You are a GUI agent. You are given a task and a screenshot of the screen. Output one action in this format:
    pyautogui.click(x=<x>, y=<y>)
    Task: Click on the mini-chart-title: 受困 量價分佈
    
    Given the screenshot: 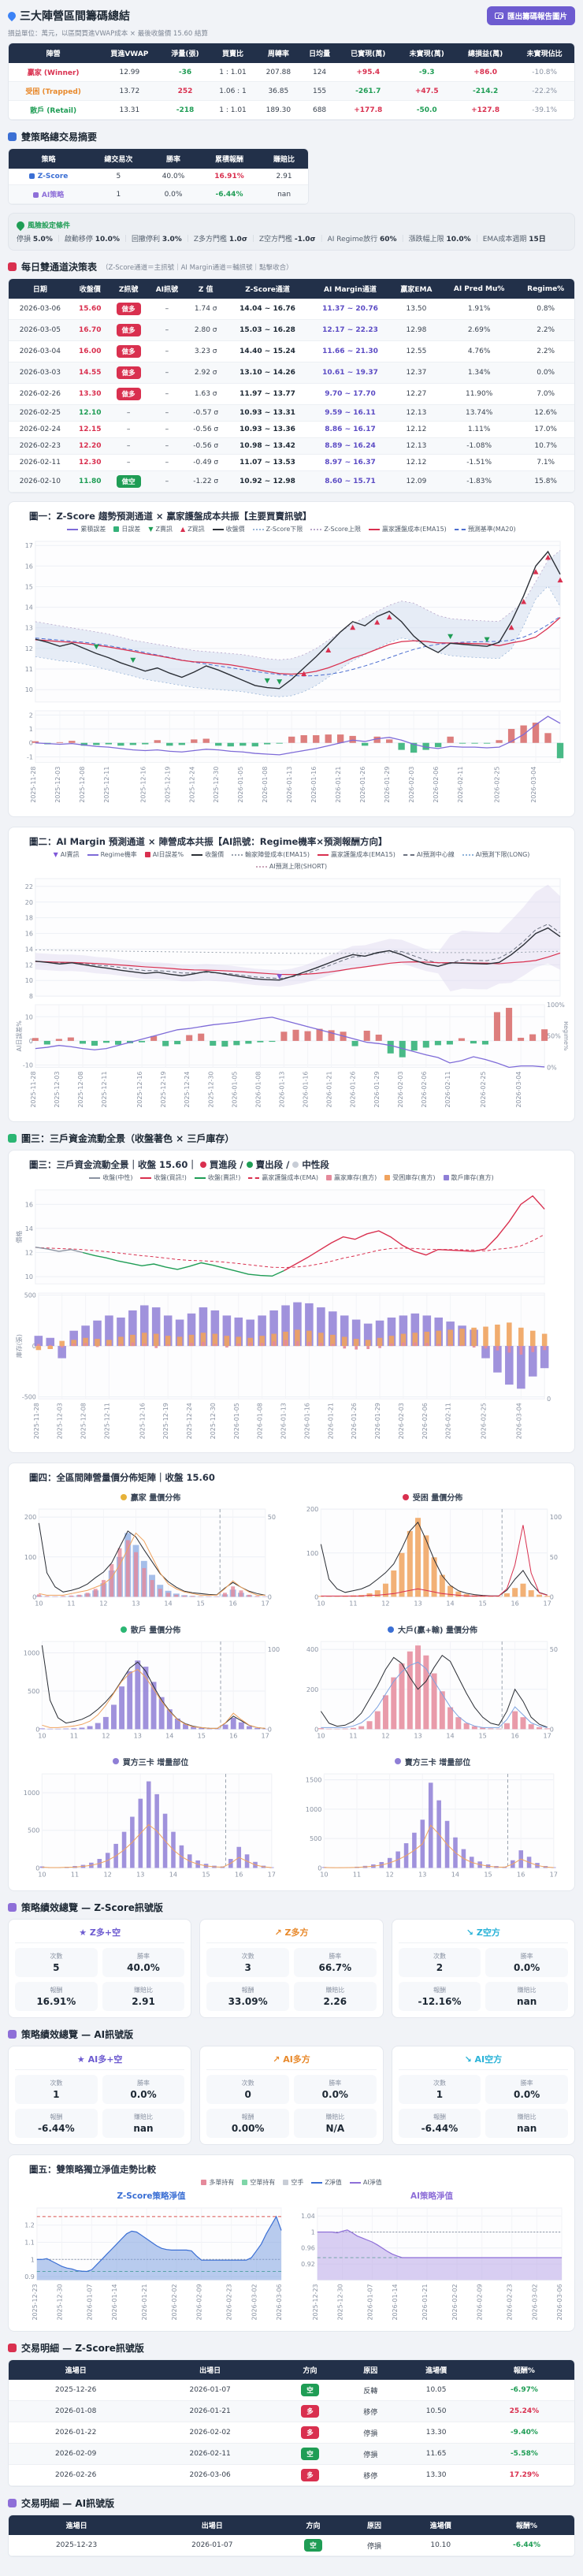 What is the action you would take?
    pyautogui.click(x=432, y=1497)
    